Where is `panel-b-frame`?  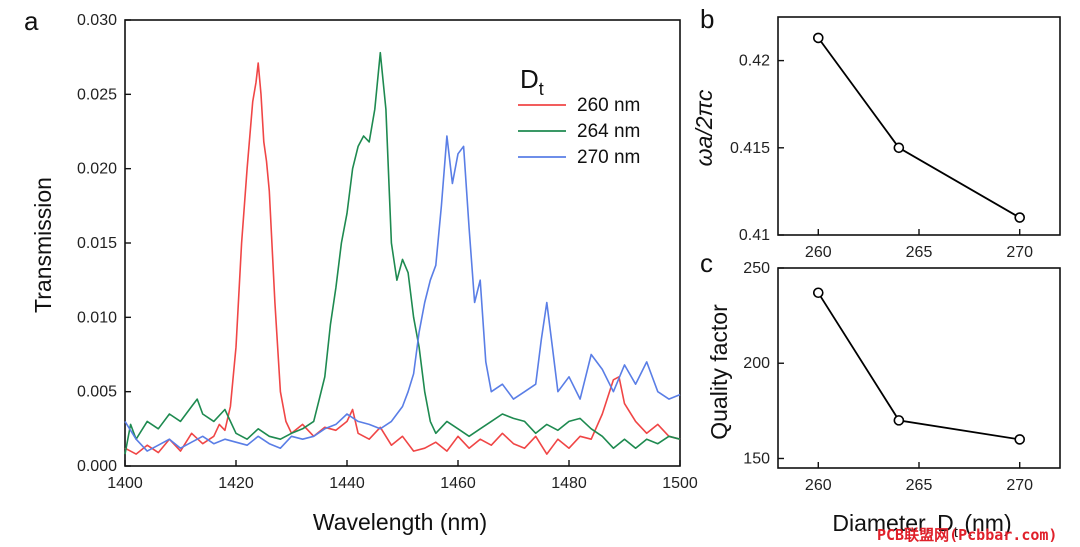 panel-b-frame is located at coordinates (919, 126).